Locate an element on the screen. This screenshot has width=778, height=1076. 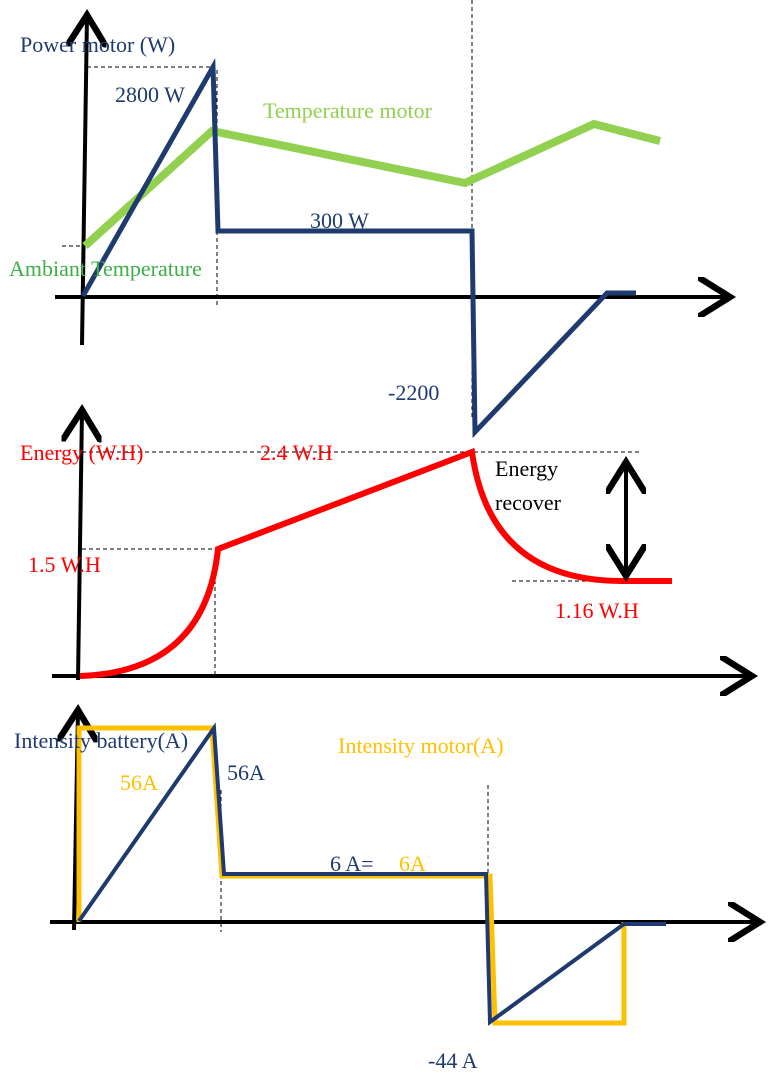
intensity-steady-label-b: 6A is located at coordinates (412, 863).